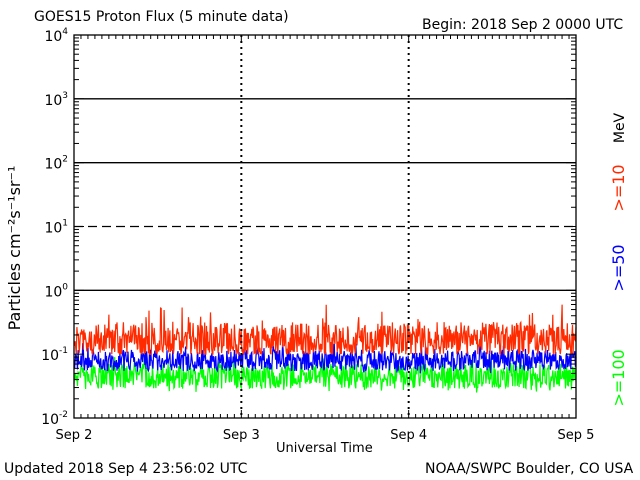 The image size is (640, 480). I want to click on legend-unit: MeV, so click(620, 127).